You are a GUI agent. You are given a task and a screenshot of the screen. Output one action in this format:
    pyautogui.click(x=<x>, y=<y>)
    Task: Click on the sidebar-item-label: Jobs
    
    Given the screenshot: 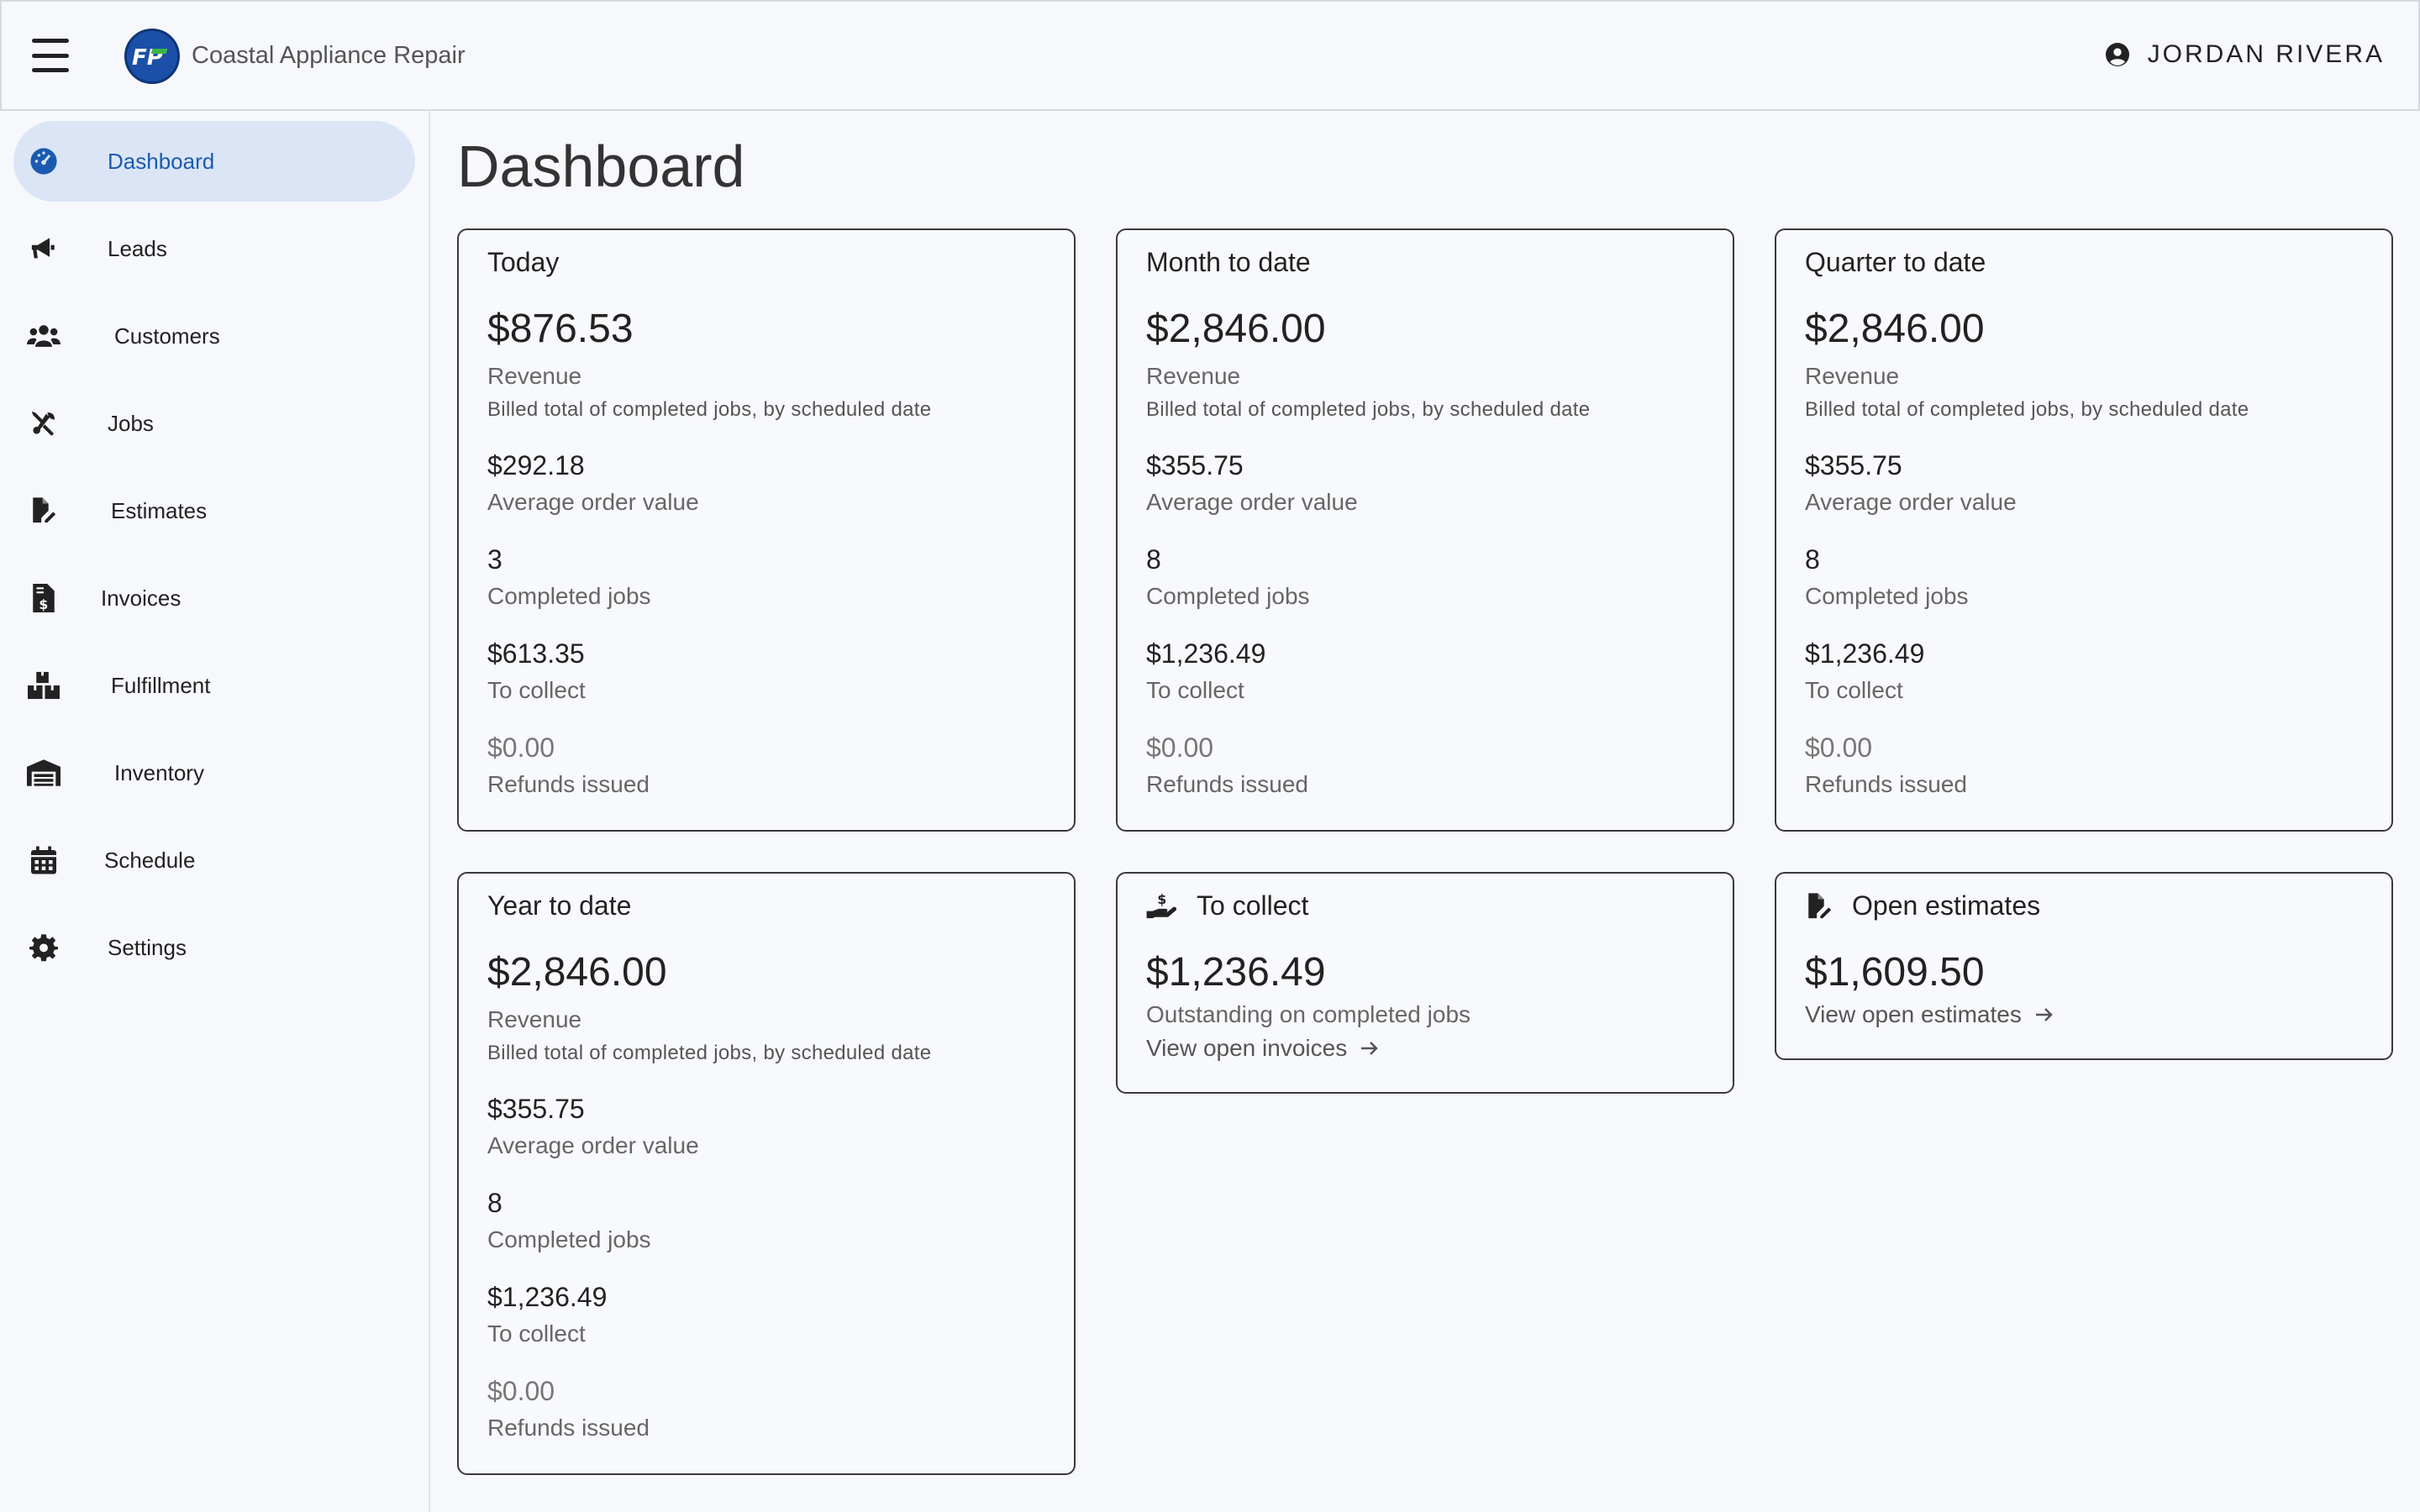 What is the action you would take?
    pyautogui.click(x=131, y=423)
    